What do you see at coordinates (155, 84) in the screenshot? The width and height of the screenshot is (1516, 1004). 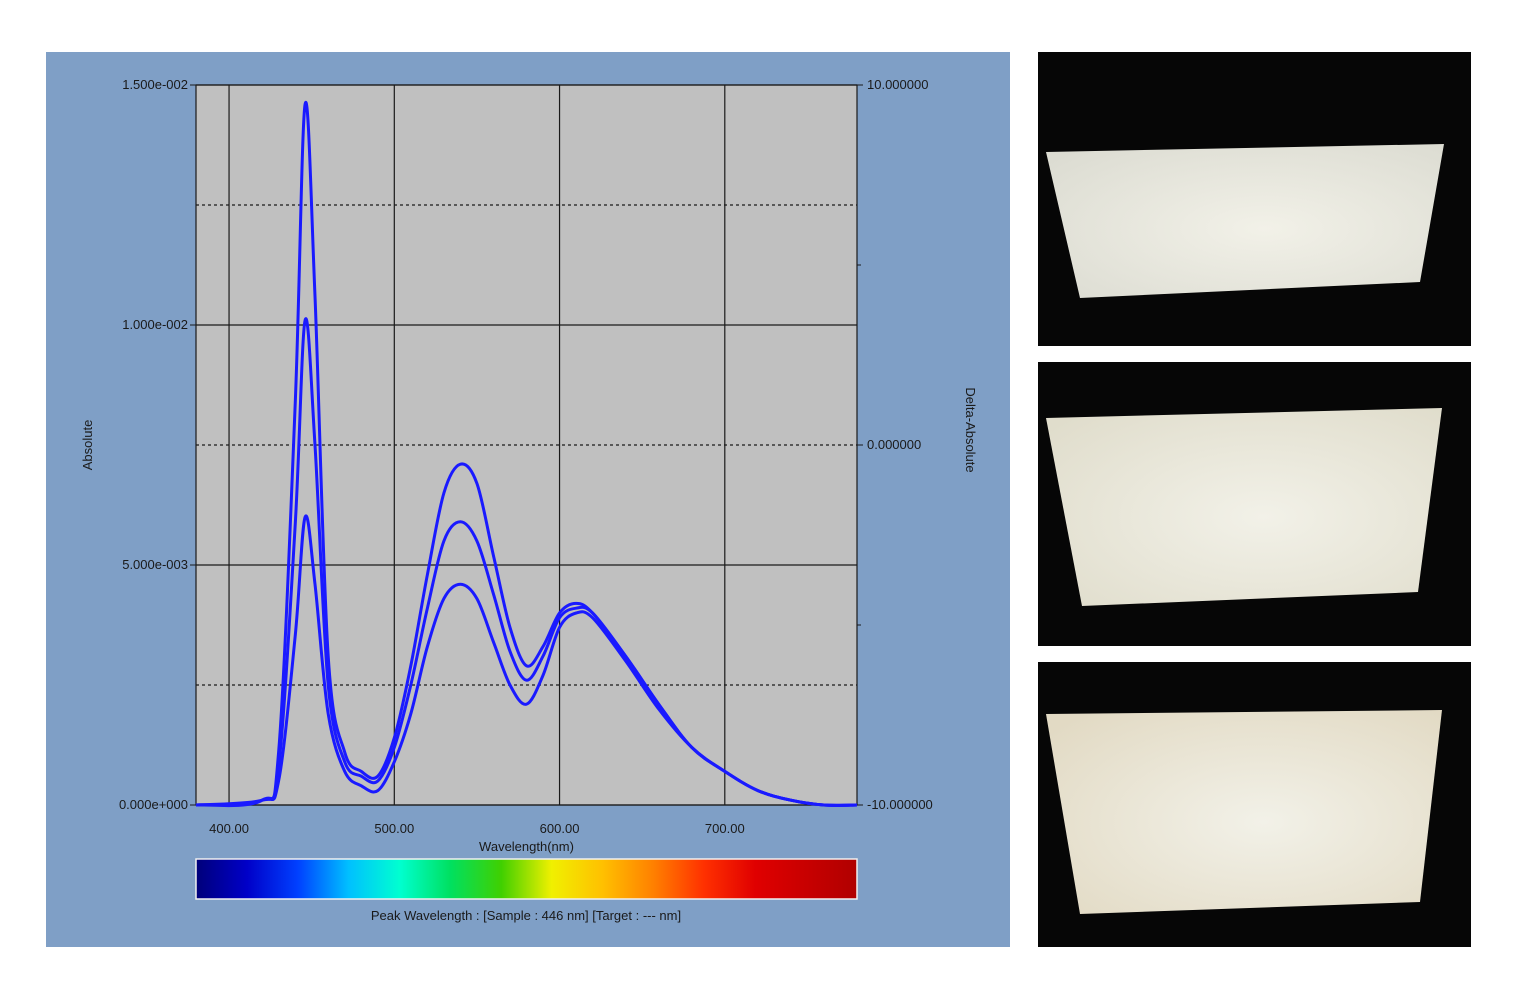 I see `y-tick-label: 1.500e-002` at bounding box center [155, 84].